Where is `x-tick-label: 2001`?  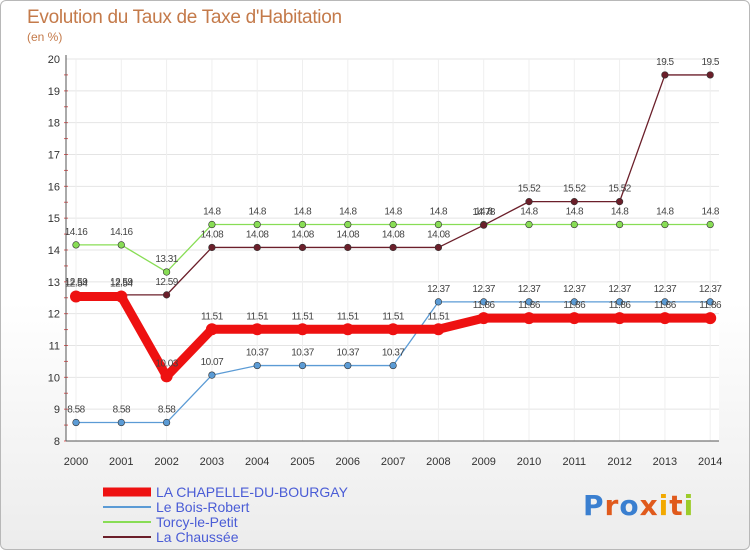 x-tick-label: 2001 is located at coordinates (121, 462).